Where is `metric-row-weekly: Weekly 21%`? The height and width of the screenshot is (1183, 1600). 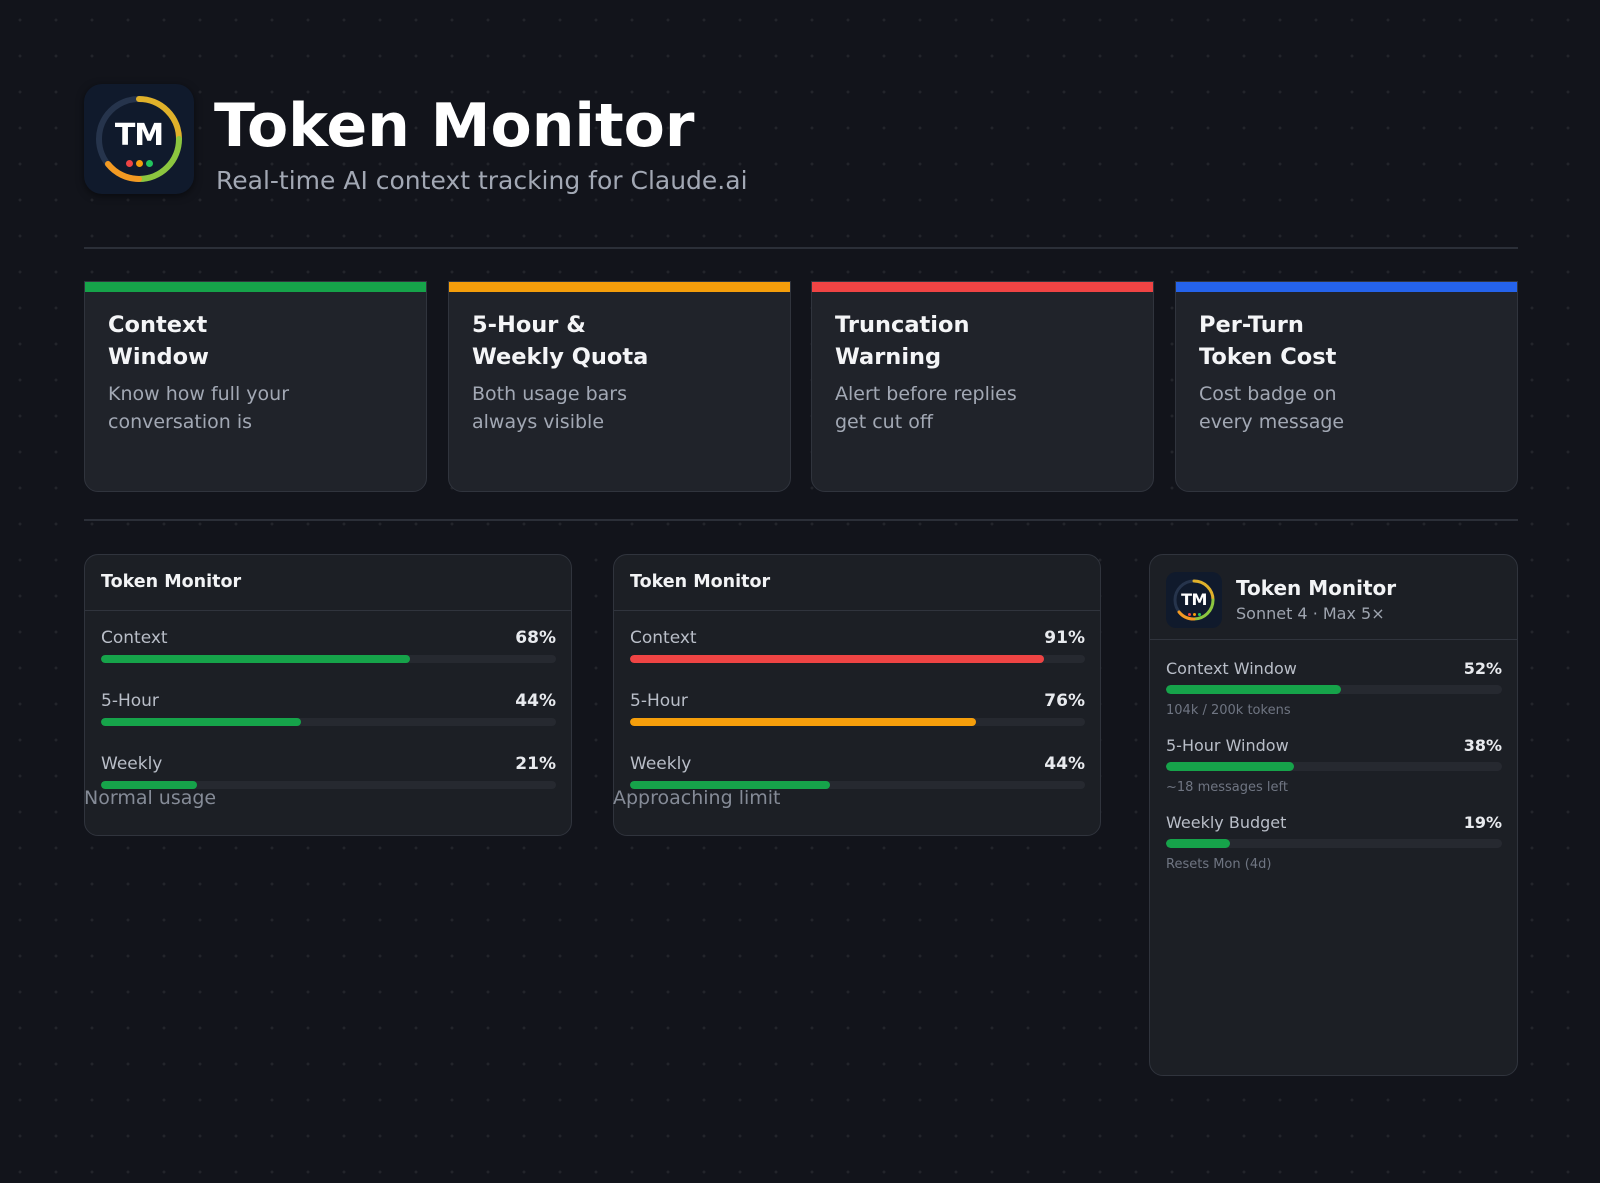 metric-row-weekly: Weekly 21% is located at coordinates (328, 774).